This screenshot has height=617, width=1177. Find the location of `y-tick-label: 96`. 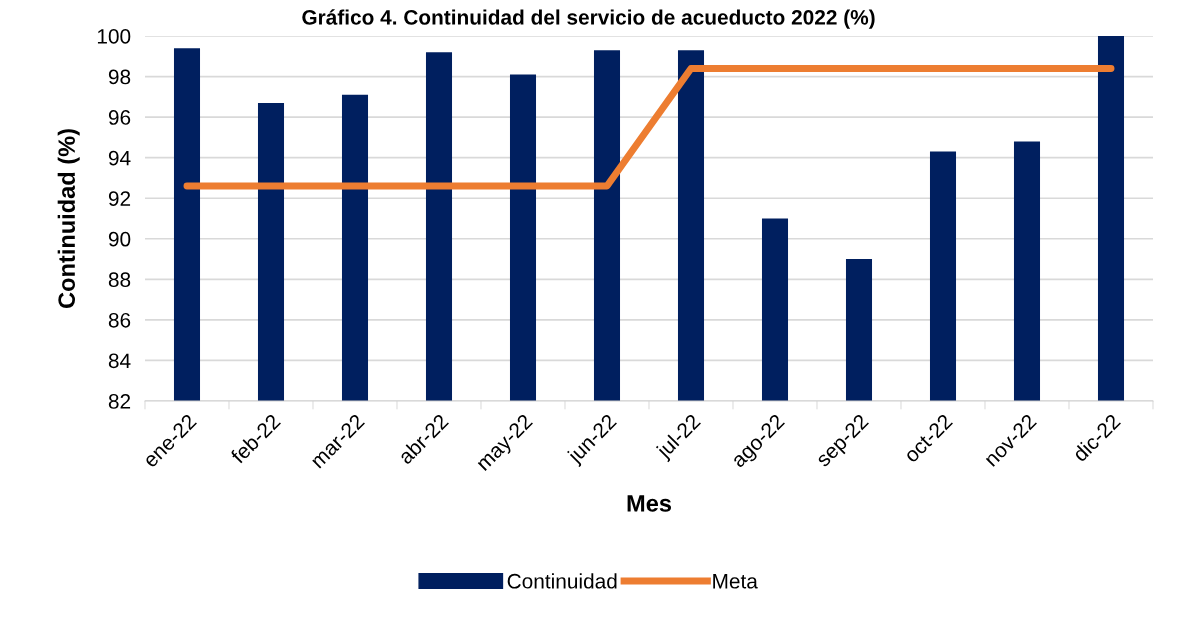

y-tick-label: 96 is located at coordinates (119, 117).